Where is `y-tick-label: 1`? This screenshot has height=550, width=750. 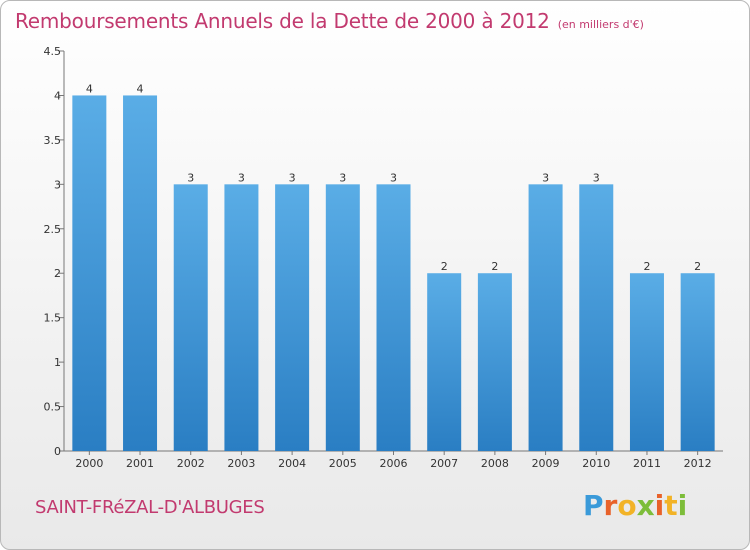
y-tick-label: 1 is located at coordinates (57, 362).